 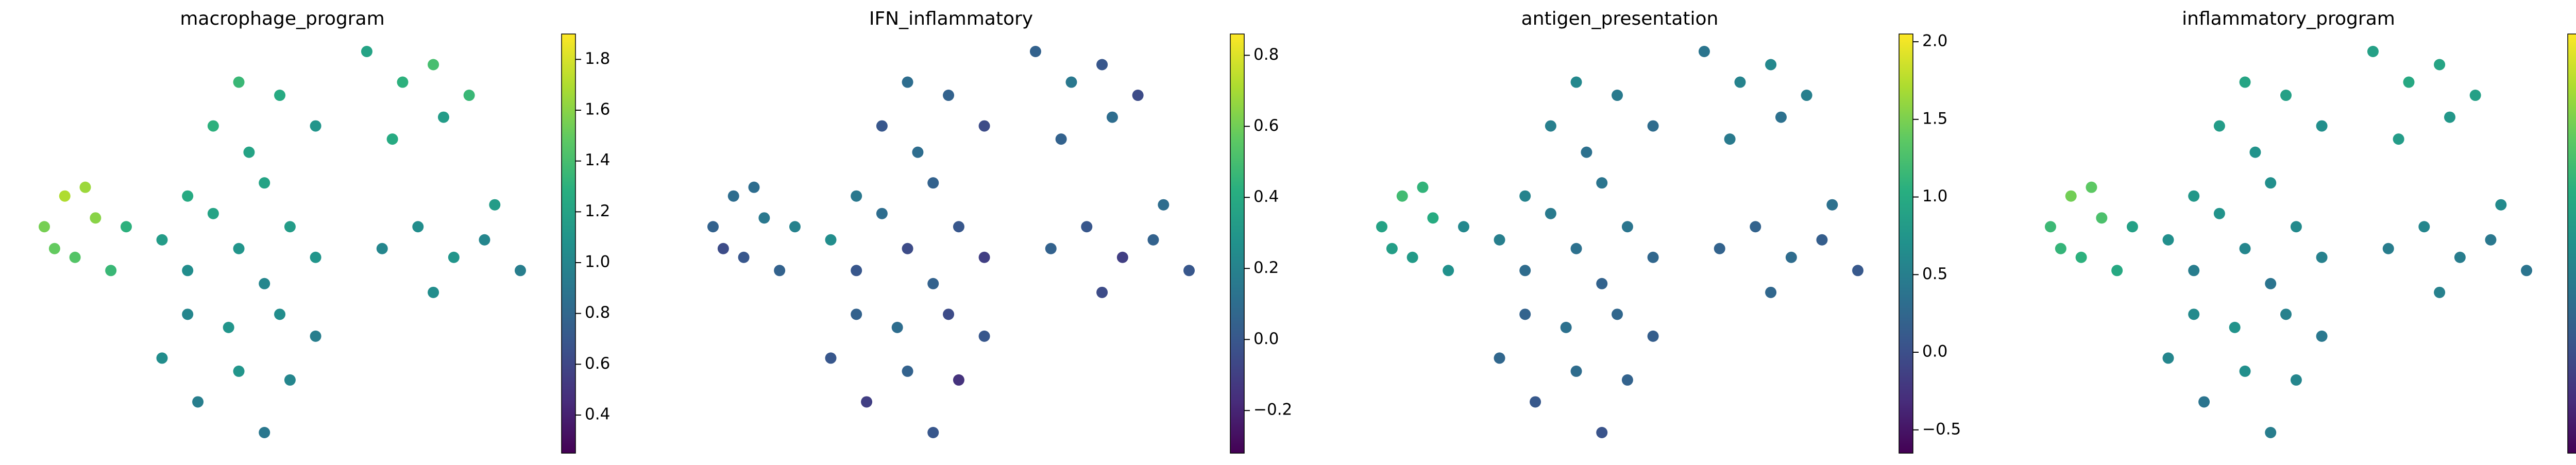 What do you see at coordinates (1272, 410) in the screenshot?
I see `colorbar-tick-label: −0.2` at bounding box center [1272, 410].